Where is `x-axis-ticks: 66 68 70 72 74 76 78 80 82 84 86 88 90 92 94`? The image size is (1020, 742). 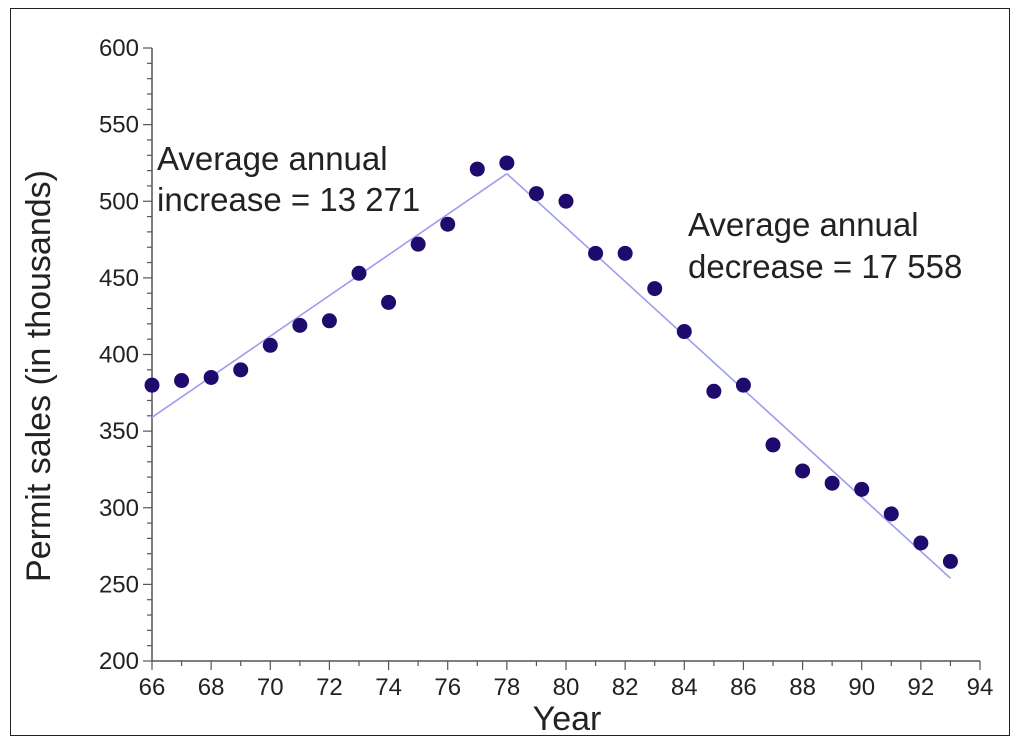
x-axis-ticks: 66 68 70 72 74 76 78 80 82 84 86 88 90 92 94 is located at coordinates (566, 681).